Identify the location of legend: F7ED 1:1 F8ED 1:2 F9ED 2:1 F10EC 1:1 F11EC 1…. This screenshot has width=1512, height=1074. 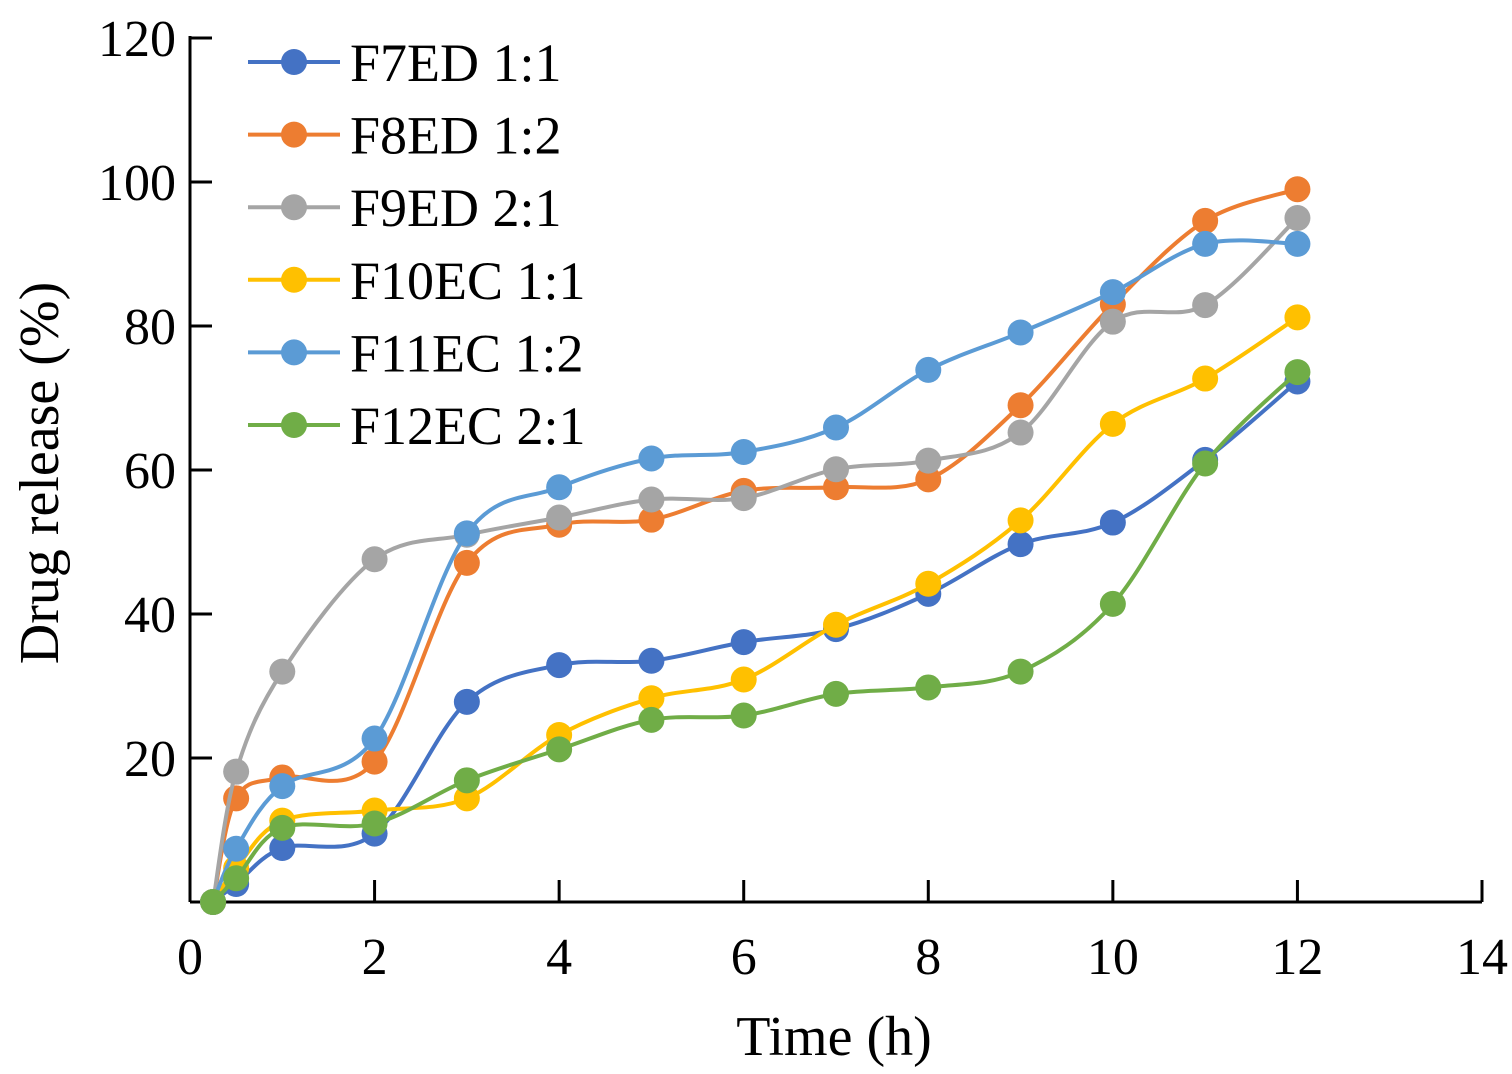
(417, 244).